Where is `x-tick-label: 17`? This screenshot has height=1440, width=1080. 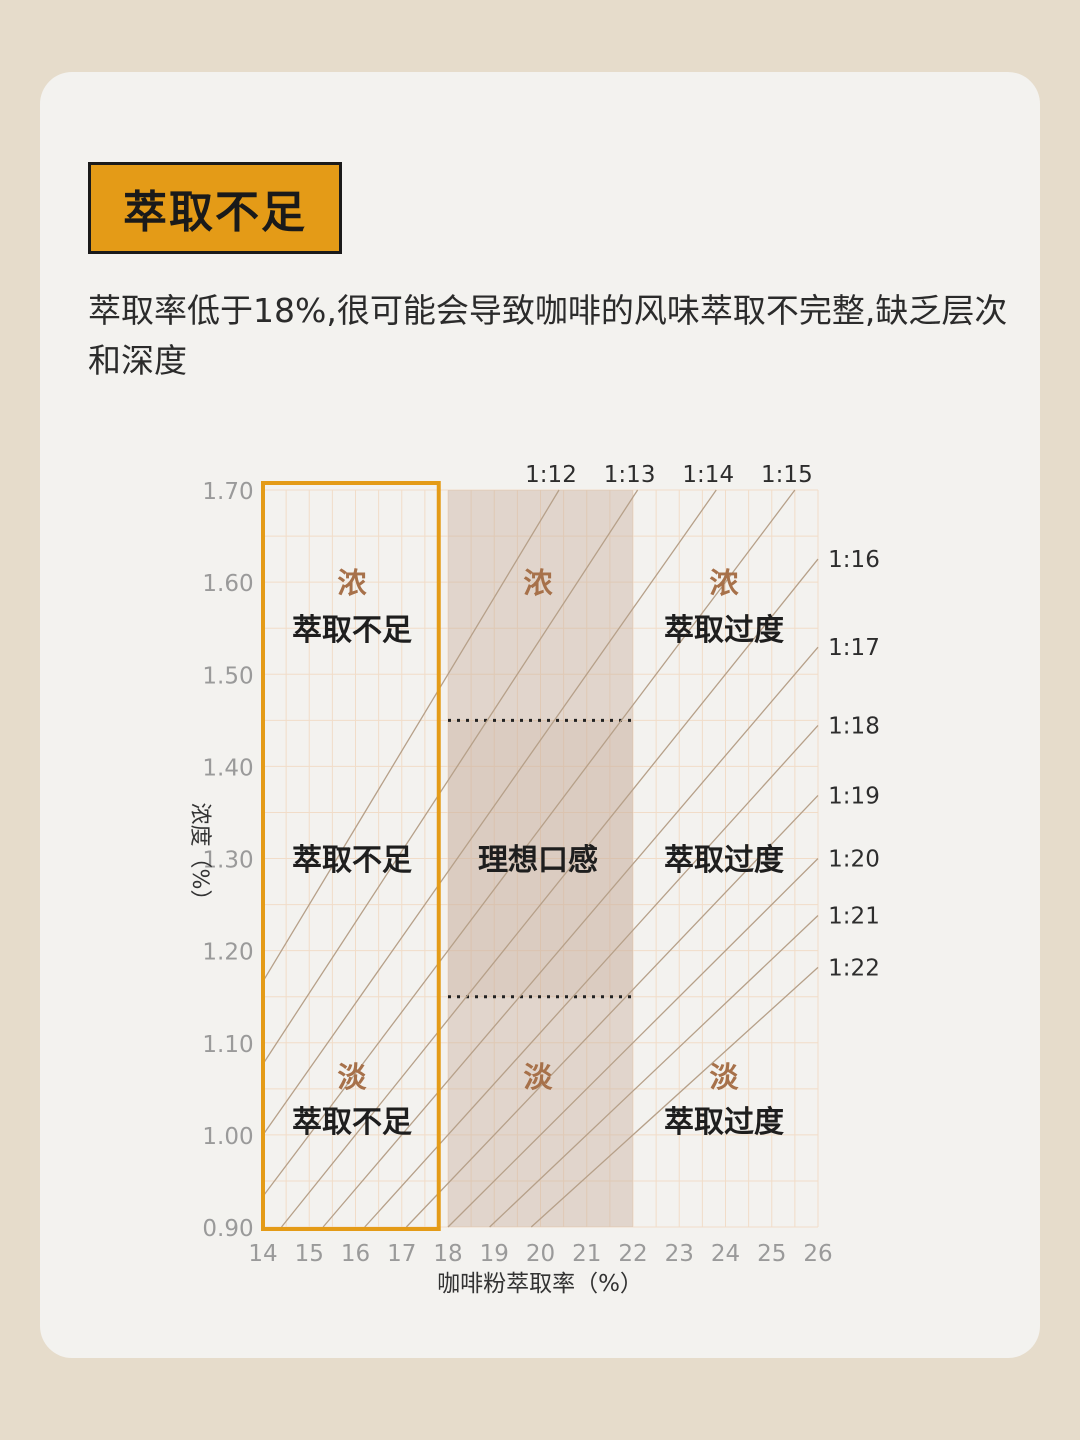 x-tick-label: 17 is located at coordinates (401, 1254).